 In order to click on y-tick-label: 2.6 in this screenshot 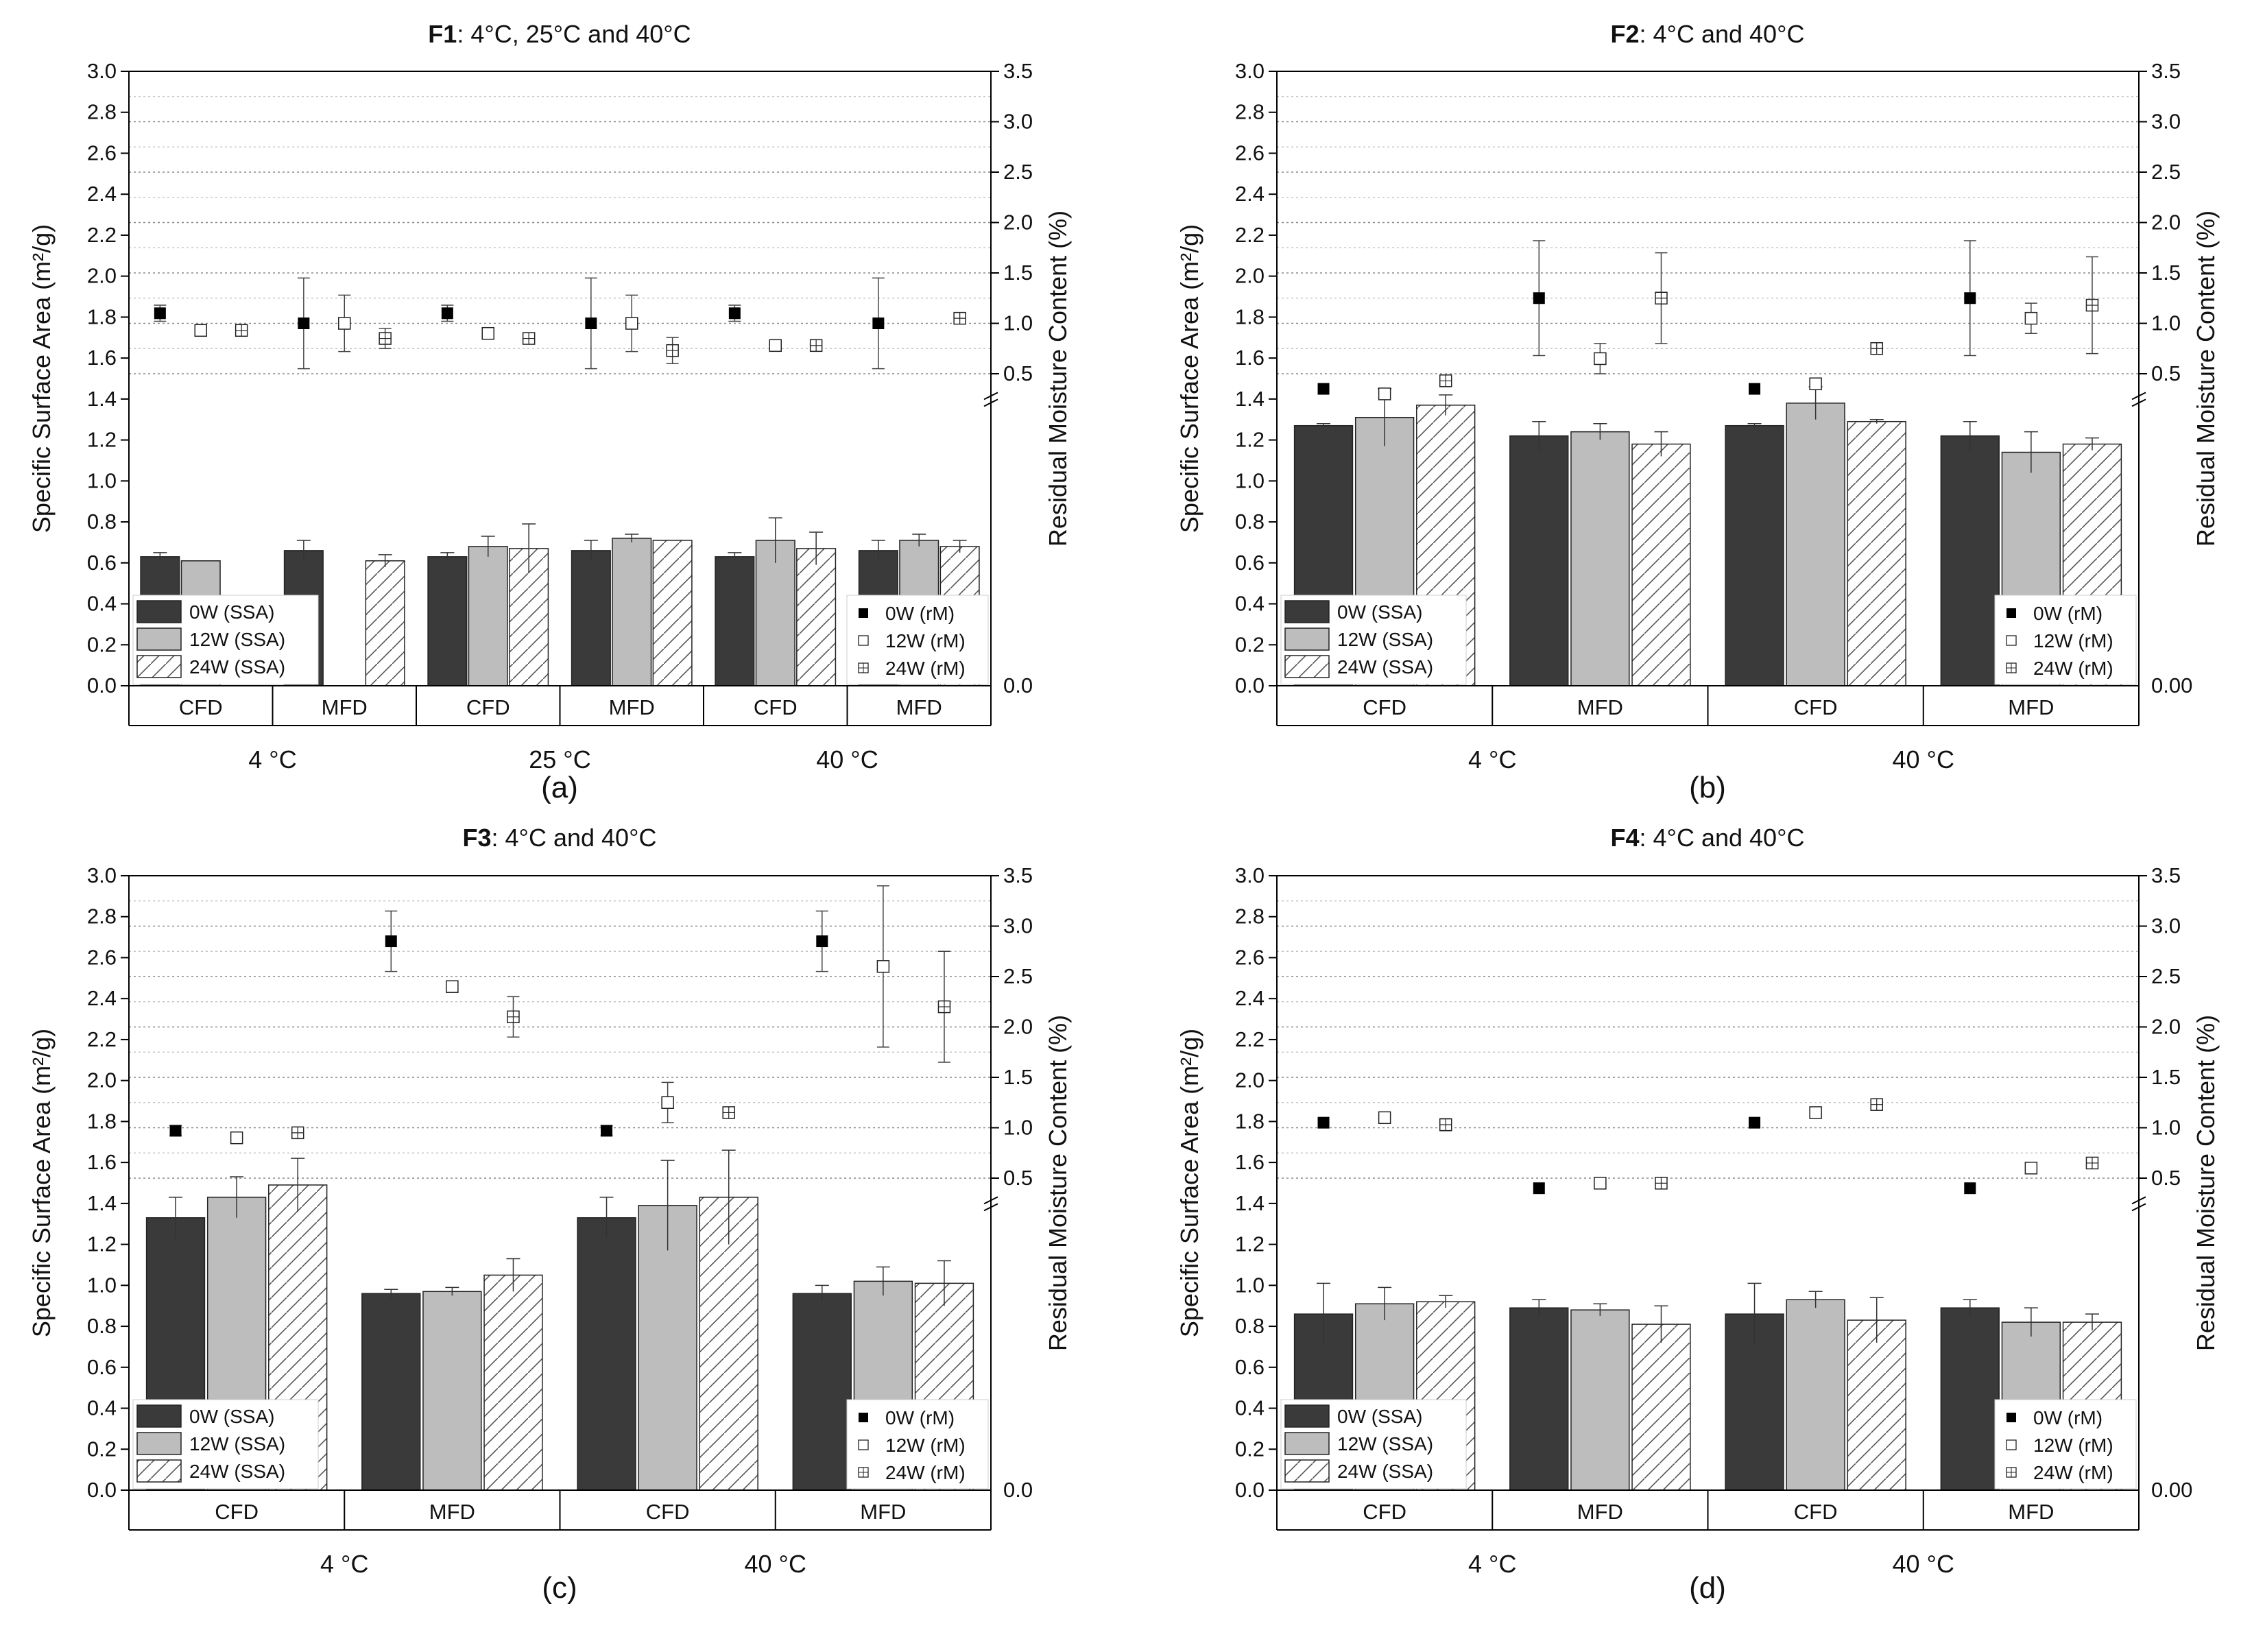, I will do `click(1250, 153)`.